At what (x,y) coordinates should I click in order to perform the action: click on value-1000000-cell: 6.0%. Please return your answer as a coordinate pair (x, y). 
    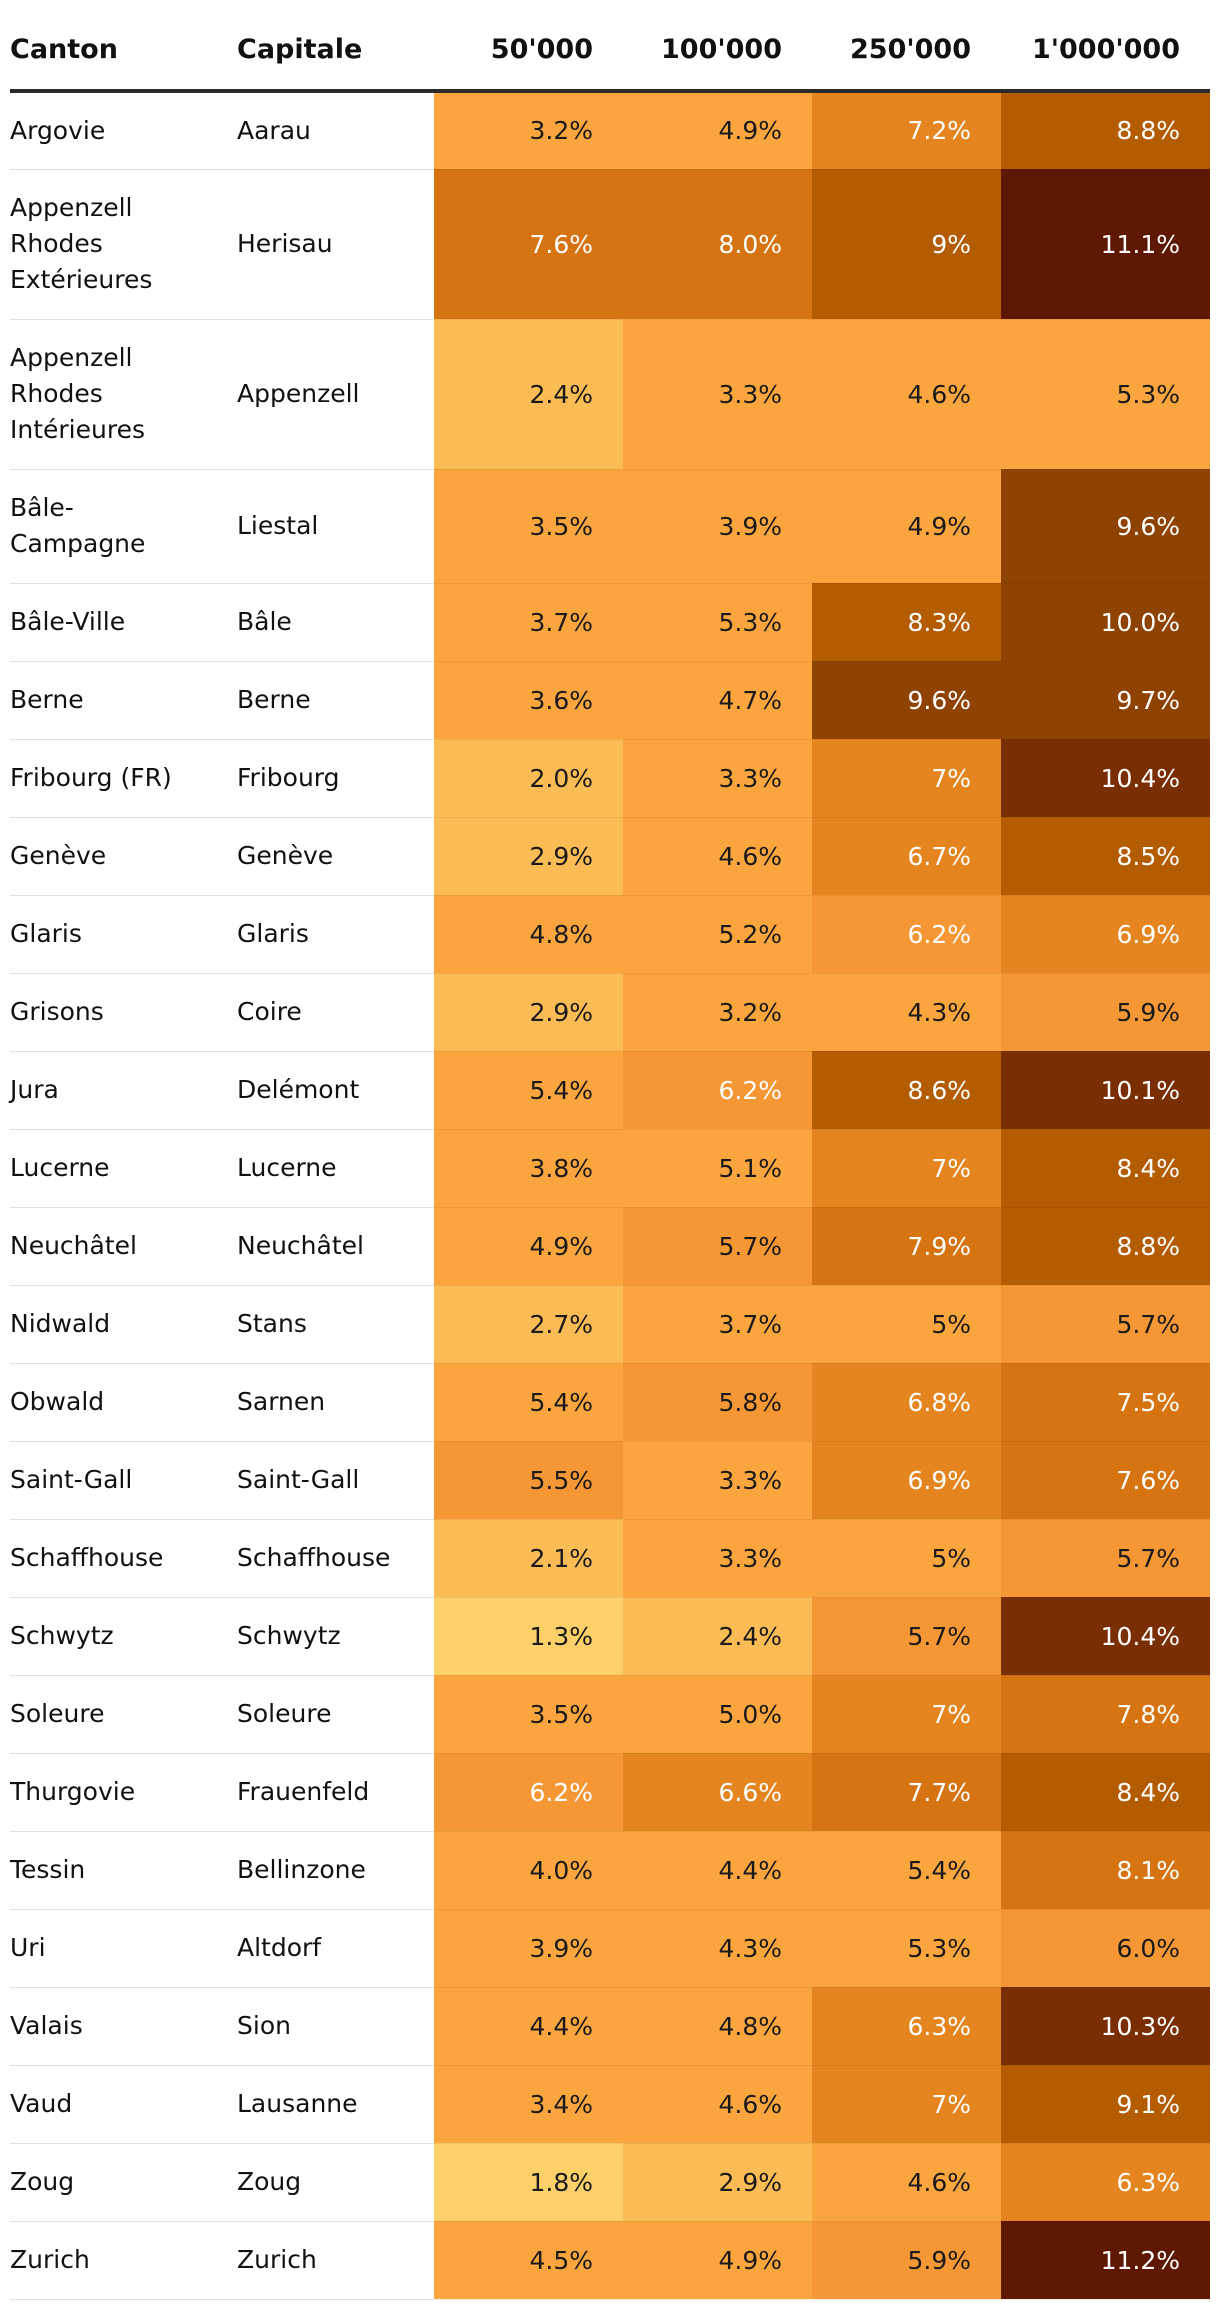
    Looking at the image, I should click on (1105, 1948).